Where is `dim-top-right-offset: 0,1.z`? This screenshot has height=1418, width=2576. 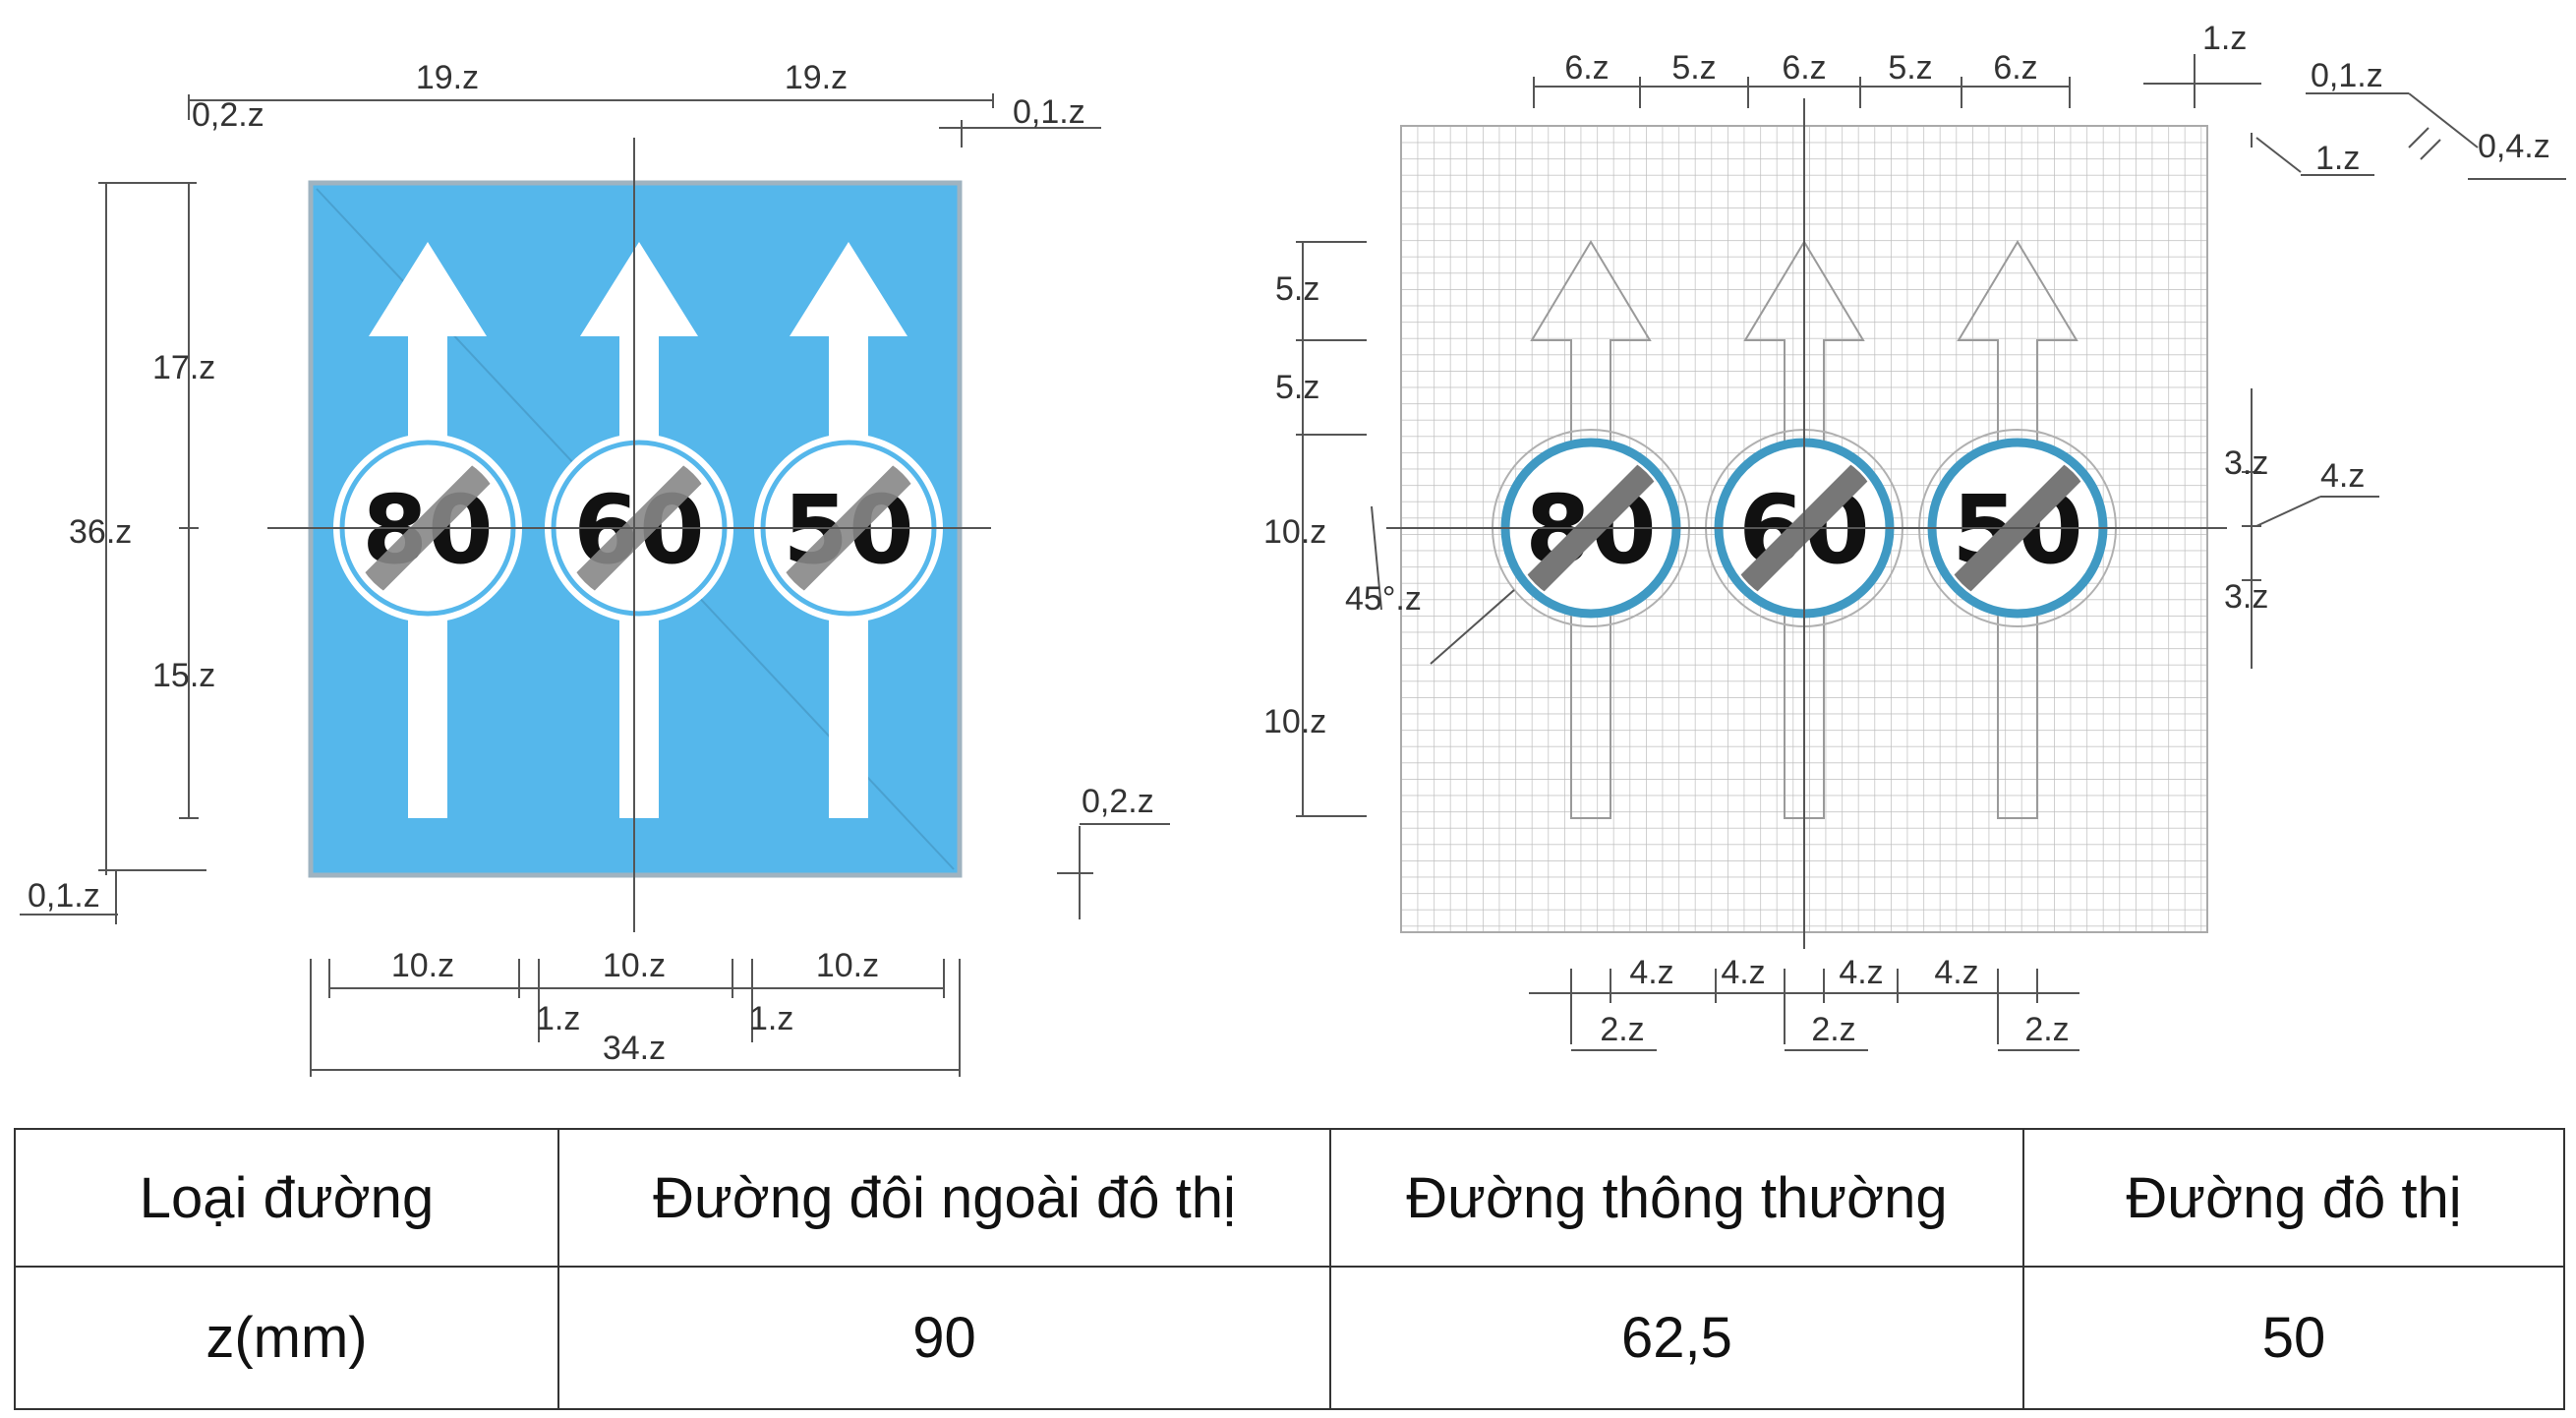 dim-top-right-offset: 0,1.z is located at coordinates (1049, 112).